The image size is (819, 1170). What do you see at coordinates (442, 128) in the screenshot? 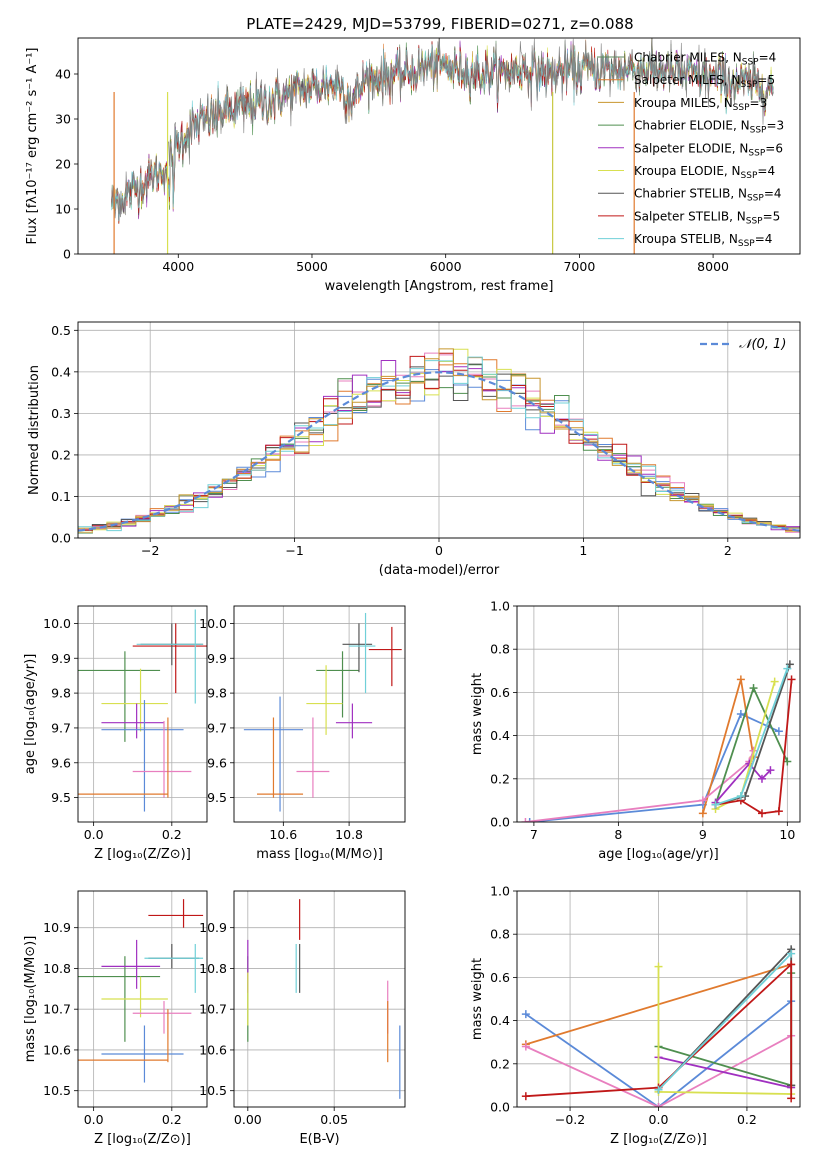
I see `spectrum-data-line` at bounding box center [442, 128].